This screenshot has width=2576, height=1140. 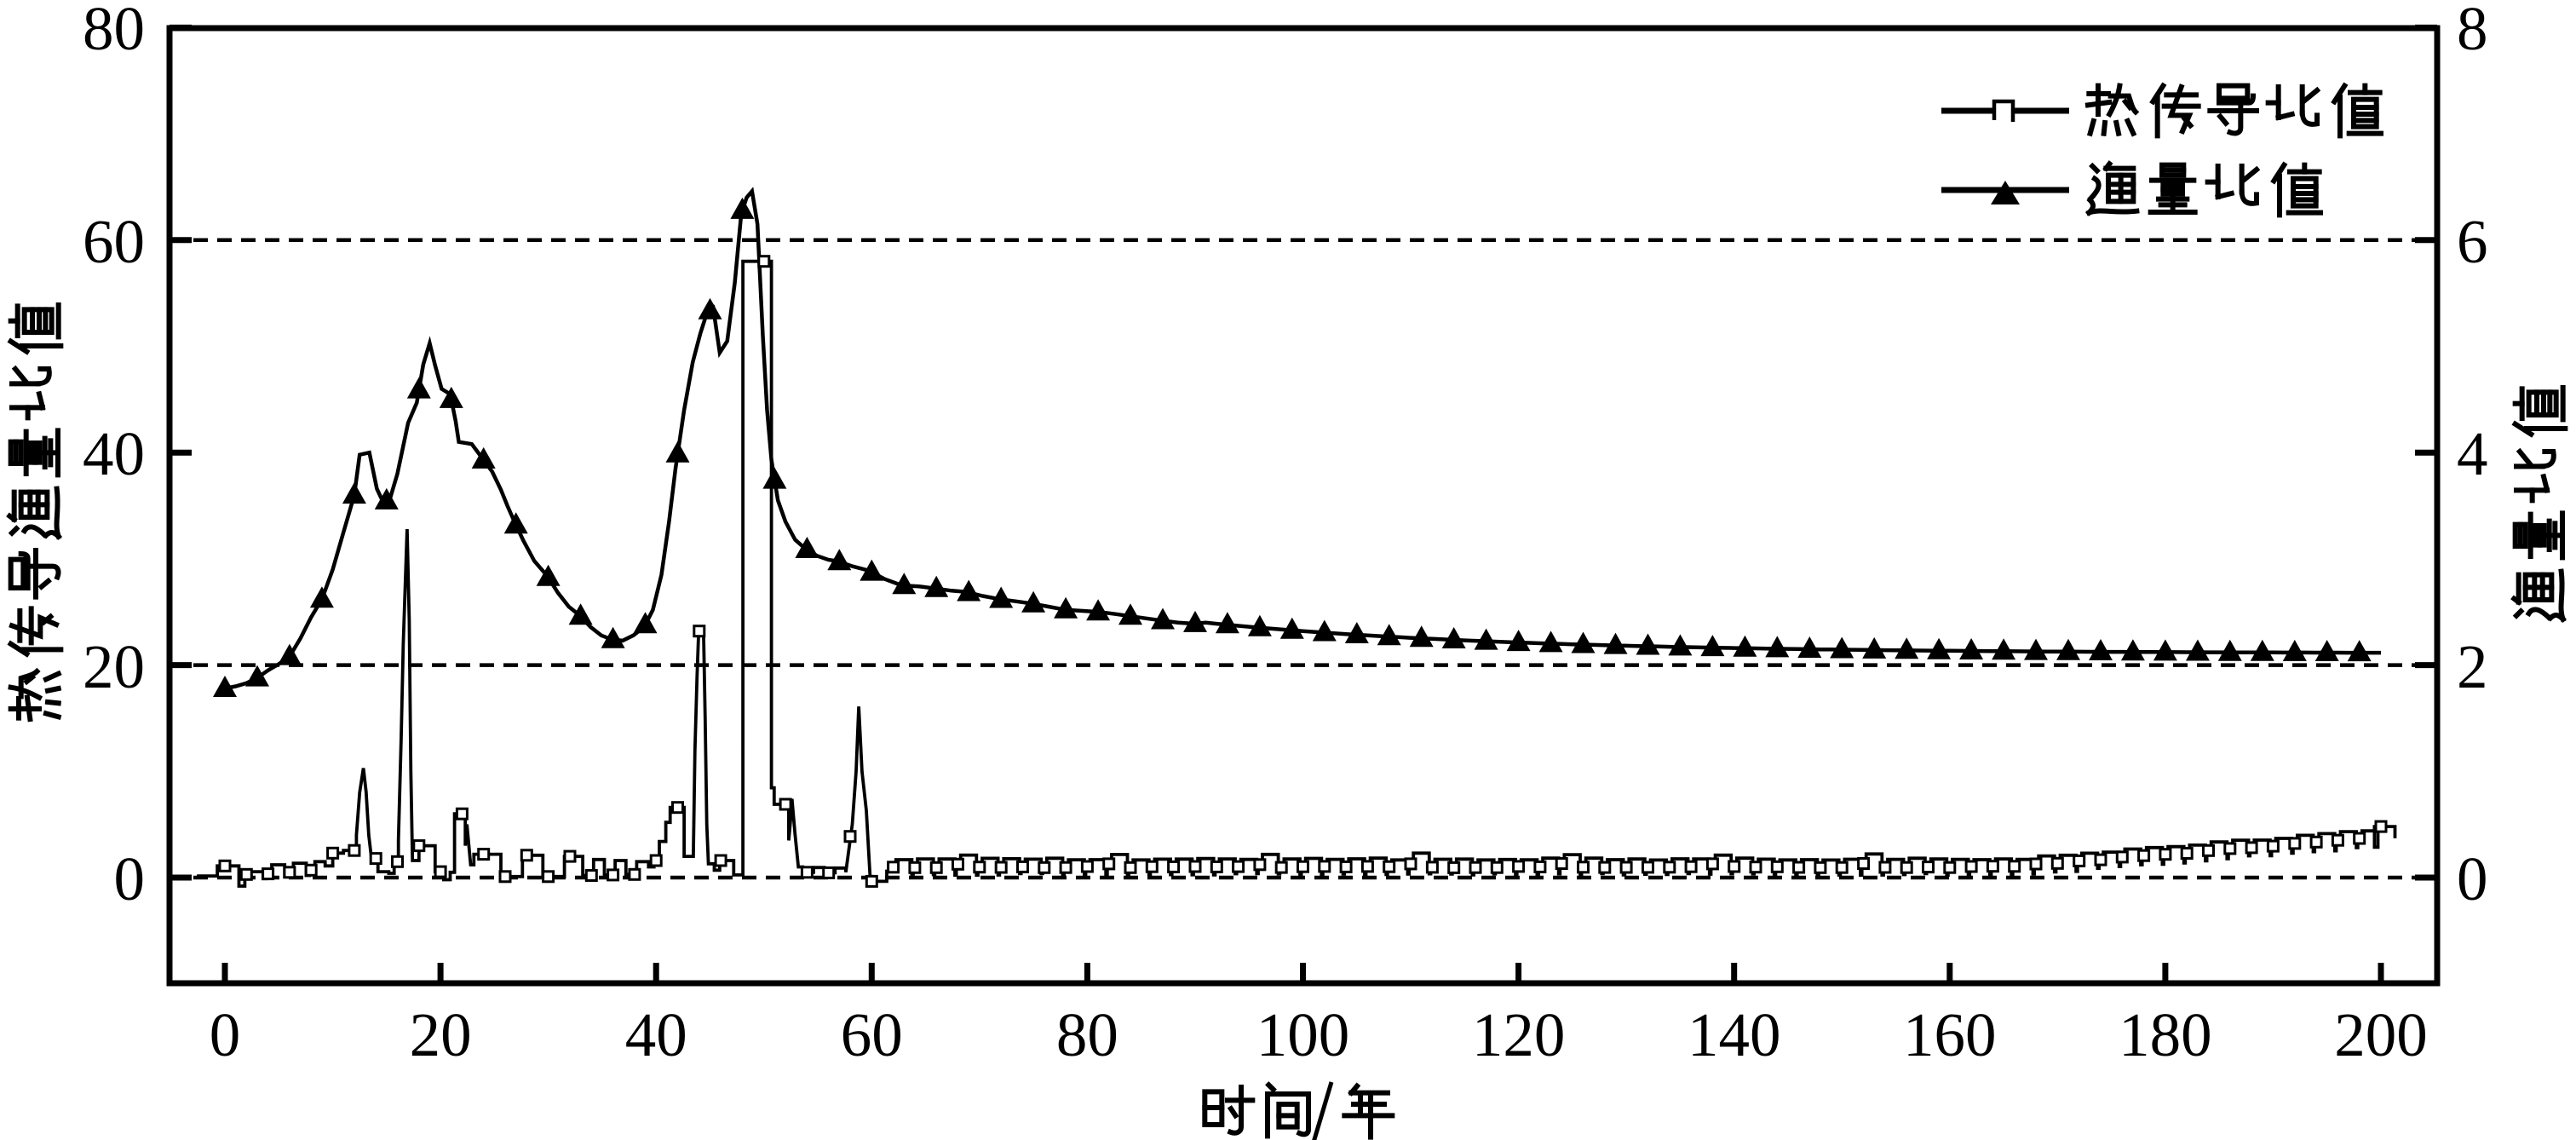 I want to click on svg-text: 140, so click(x=1735, y=1035).